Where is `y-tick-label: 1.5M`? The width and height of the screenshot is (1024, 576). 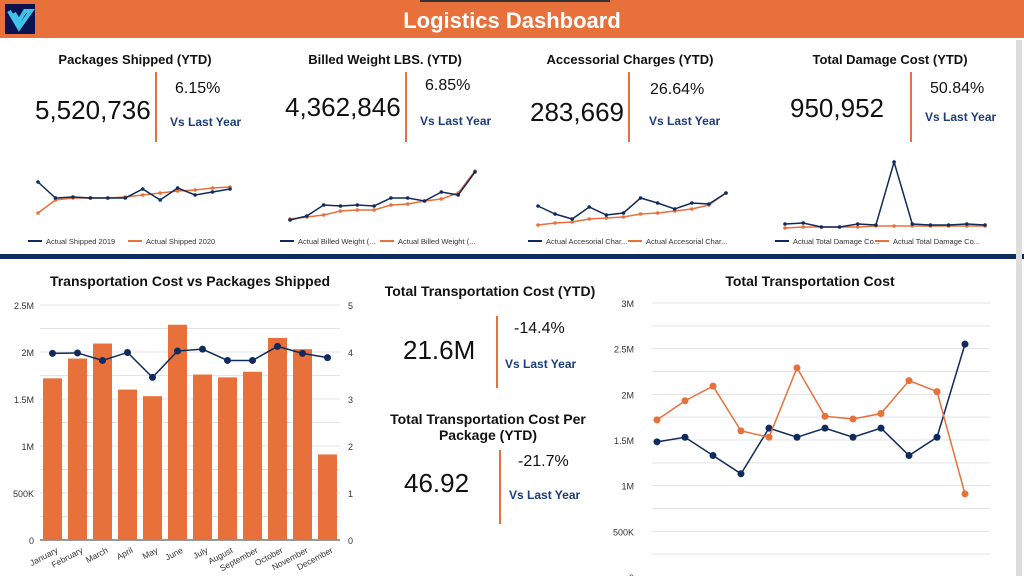
y-tick-label: 1.5M is located at coordinates (24, 400).